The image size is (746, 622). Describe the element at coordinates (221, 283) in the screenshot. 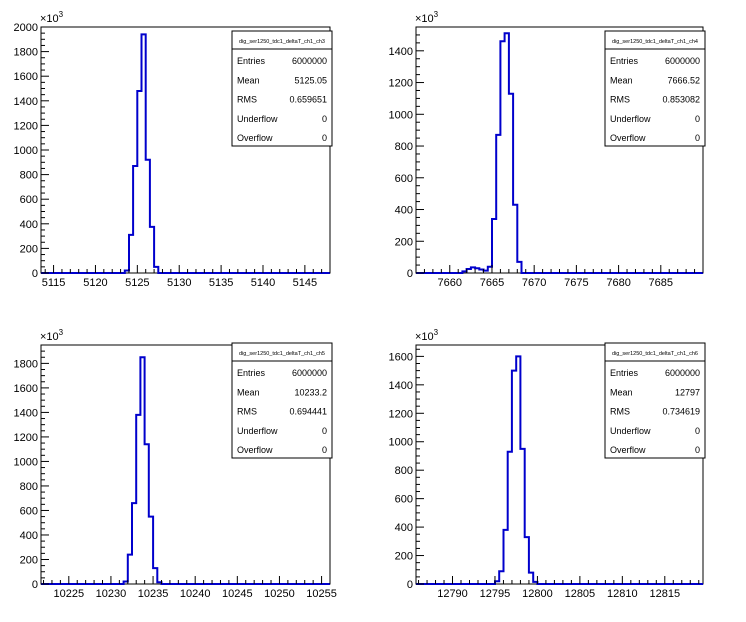

I see `x-tick-label: 5135` at that location.